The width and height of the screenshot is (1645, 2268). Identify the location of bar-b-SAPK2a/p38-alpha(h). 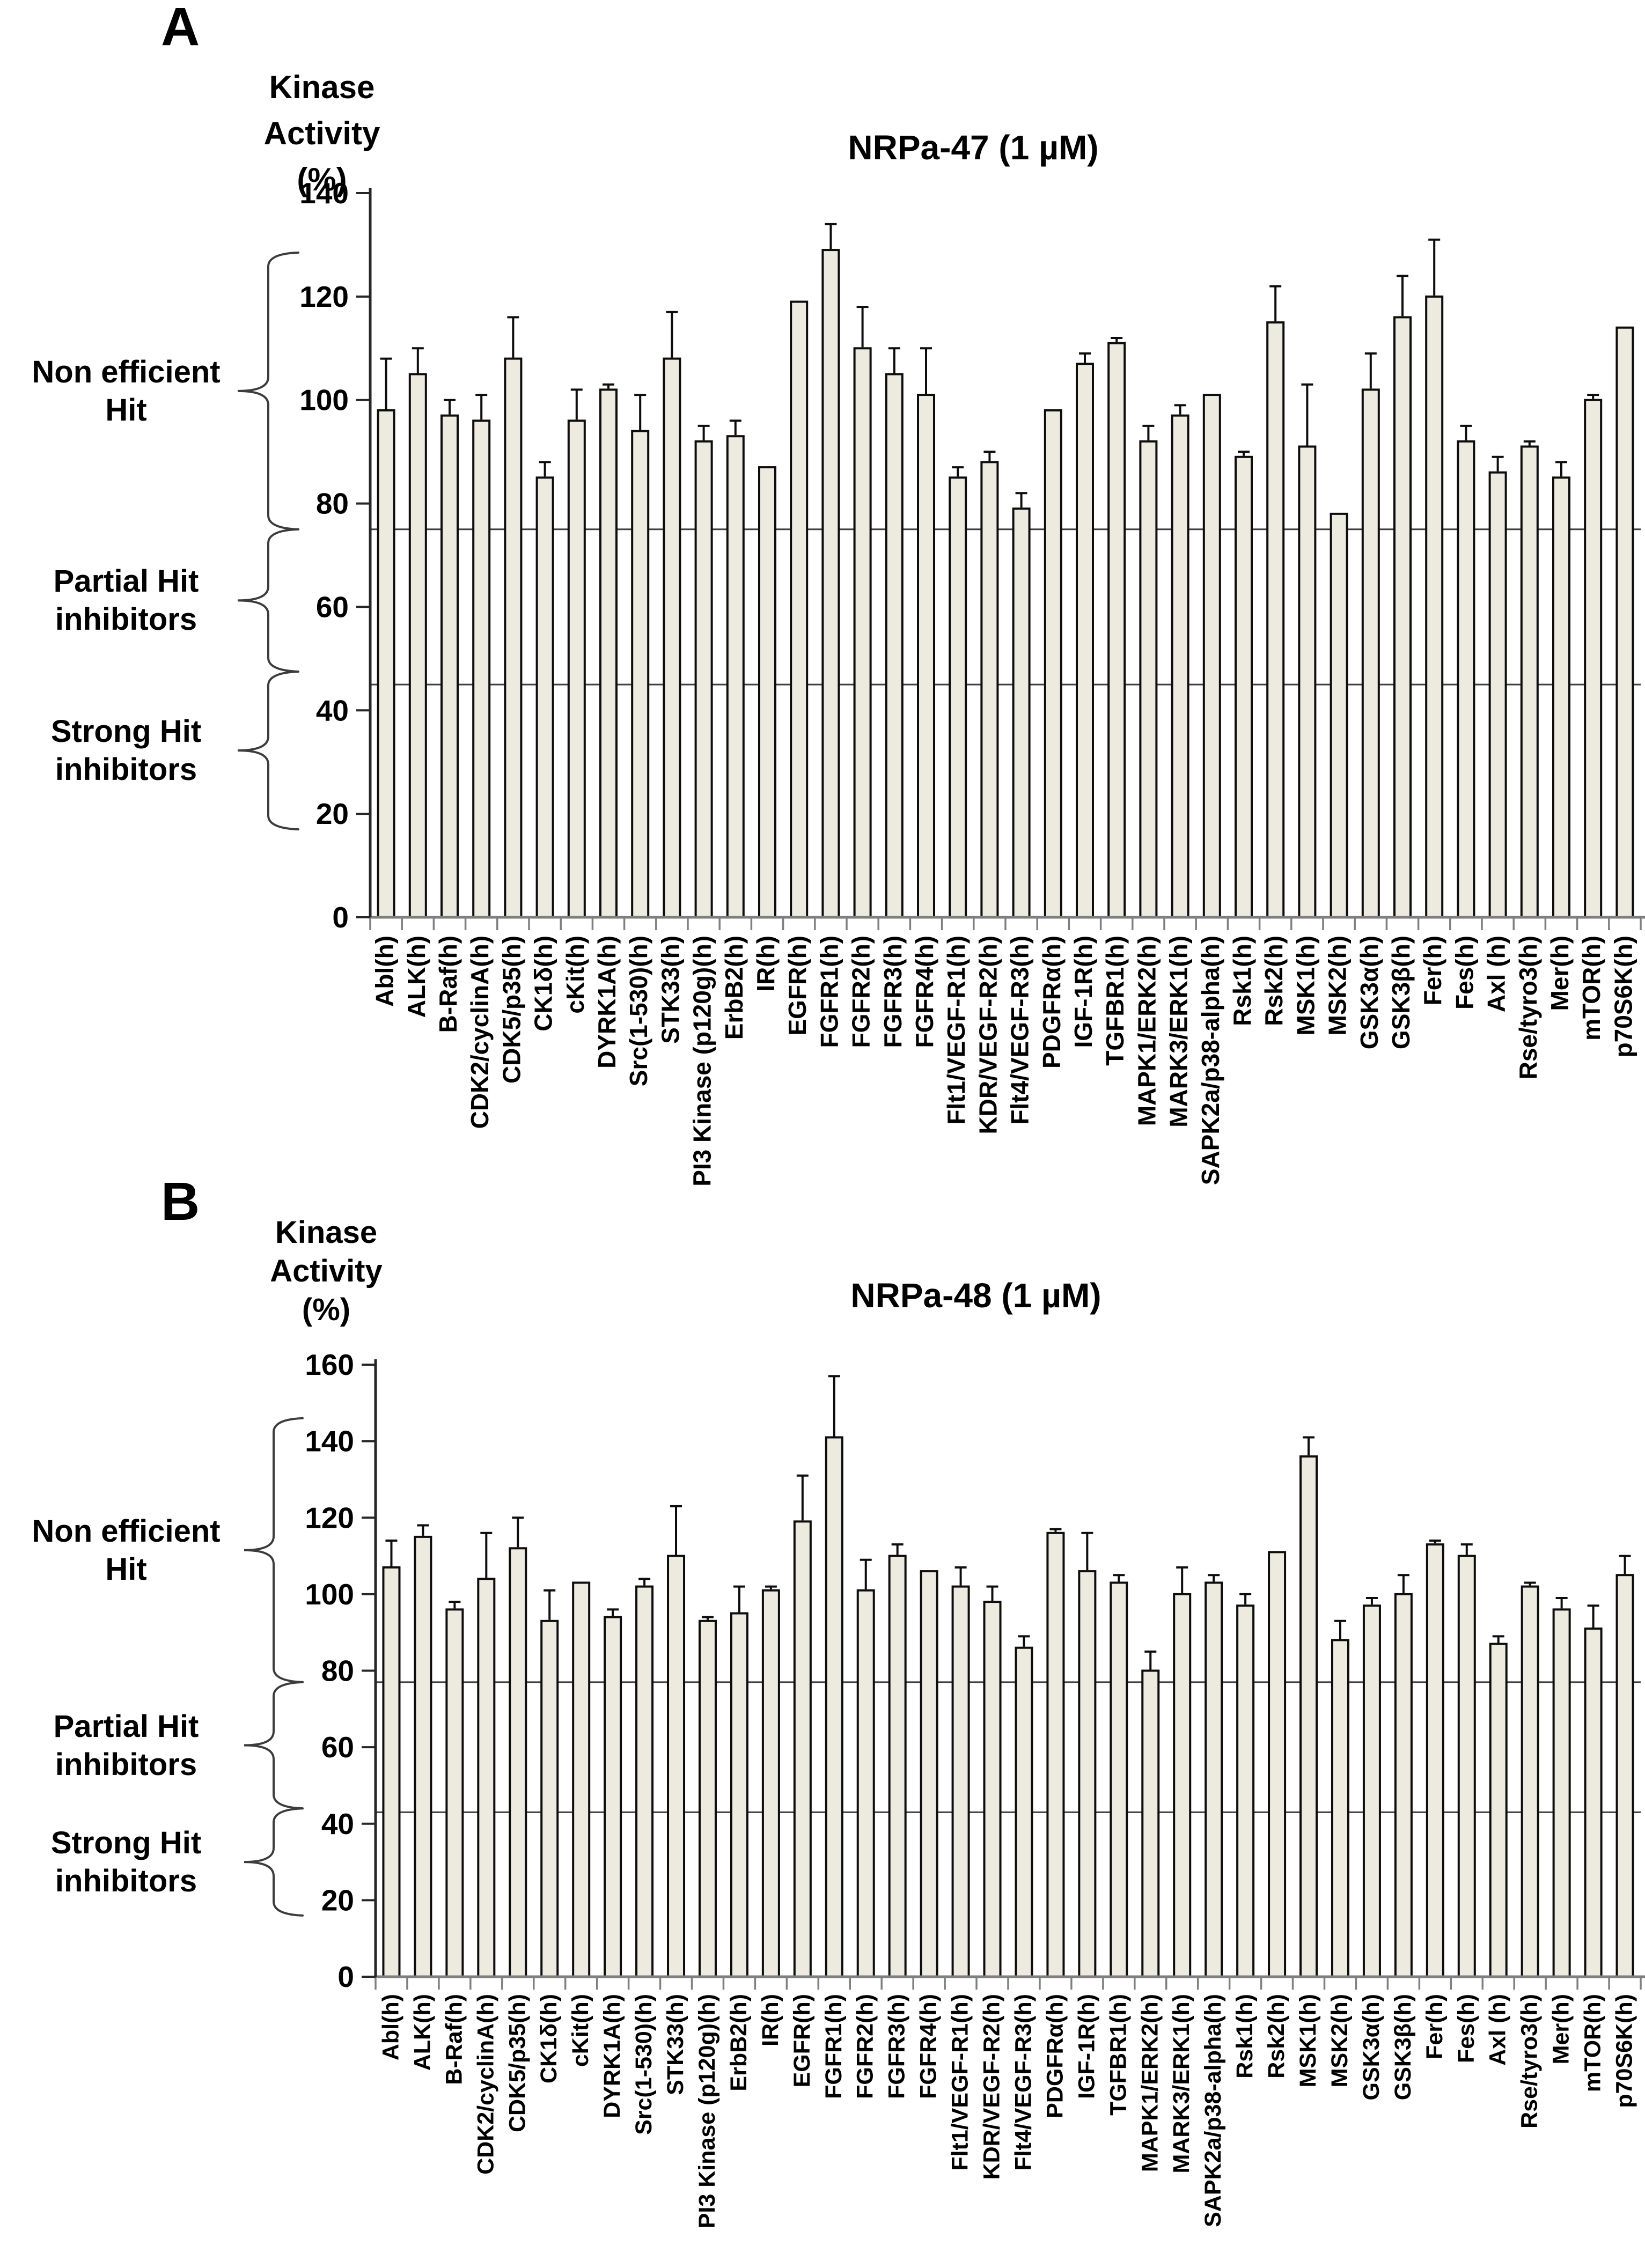
(1214, 1779).